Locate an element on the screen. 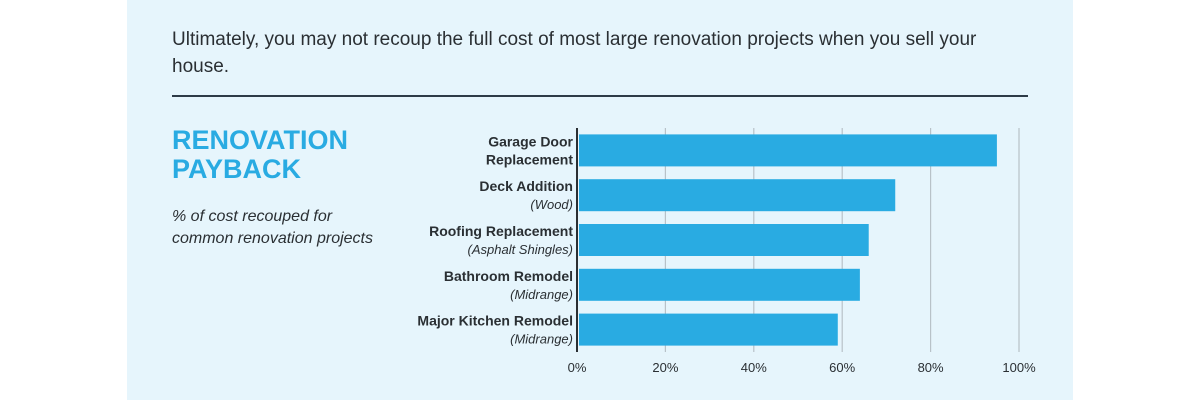 This screenshot has height=400, width=1200. x-tick-label: 0% is located at coordinates (577, 367).